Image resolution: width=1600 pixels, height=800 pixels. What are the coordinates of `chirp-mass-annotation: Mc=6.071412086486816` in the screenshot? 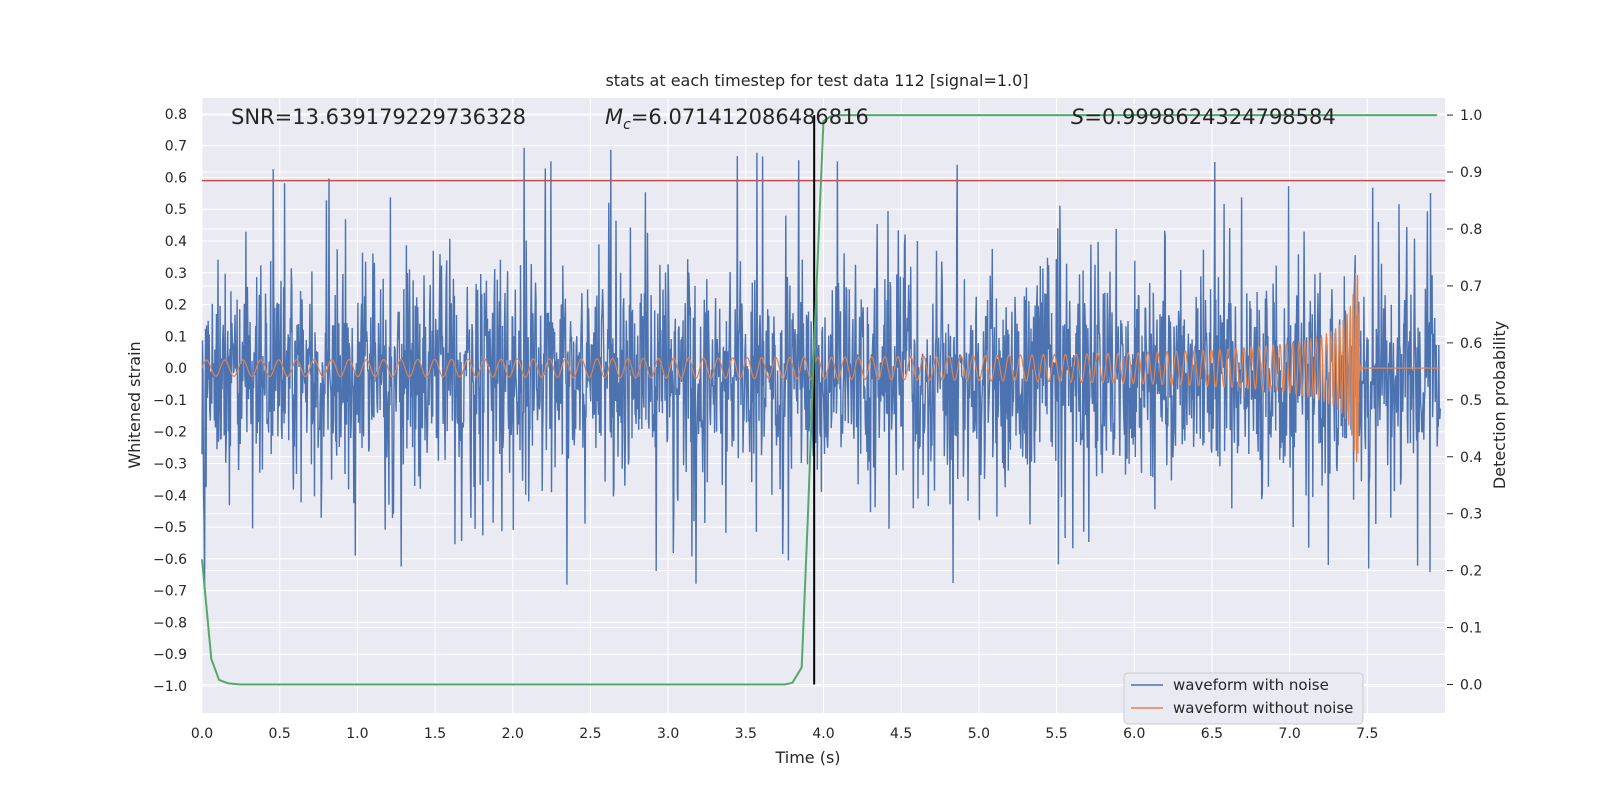 It's located at (737, 119).